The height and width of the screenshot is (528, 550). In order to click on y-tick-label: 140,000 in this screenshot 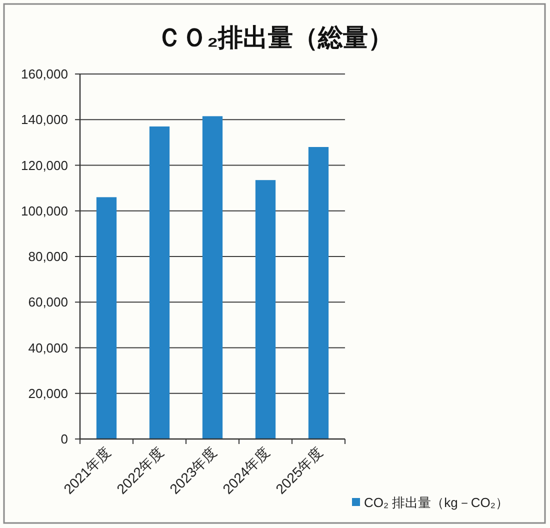, I will do `click(44, 120)`.